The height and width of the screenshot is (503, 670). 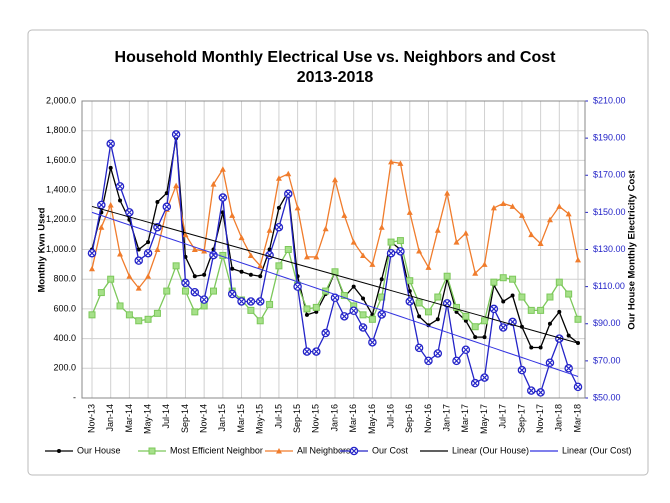 I want to click on y-tick-label: 1,400.0, so click(x=61, y=189).